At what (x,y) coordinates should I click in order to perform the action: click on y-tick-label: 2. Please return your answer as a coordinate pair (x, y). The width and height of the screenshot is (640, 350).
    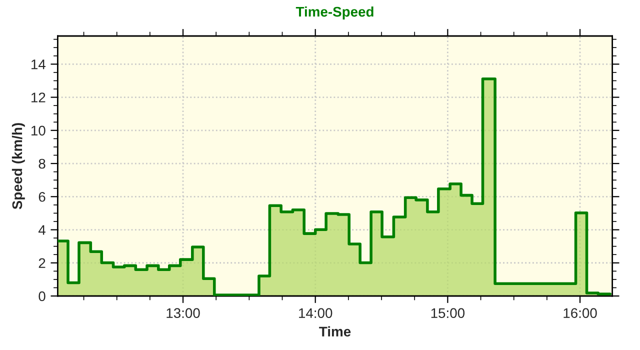
    Looking at the image, I should click on (42, 263).